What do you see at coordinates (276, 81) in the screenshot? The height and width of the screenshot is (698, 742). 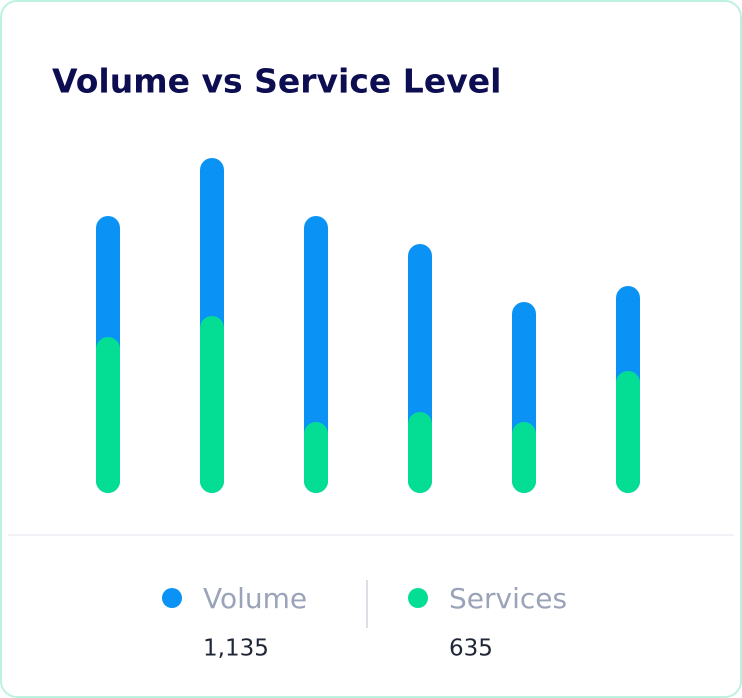 I see `chart-title: Volume vs Service Level` at bounding box center [276, 81].